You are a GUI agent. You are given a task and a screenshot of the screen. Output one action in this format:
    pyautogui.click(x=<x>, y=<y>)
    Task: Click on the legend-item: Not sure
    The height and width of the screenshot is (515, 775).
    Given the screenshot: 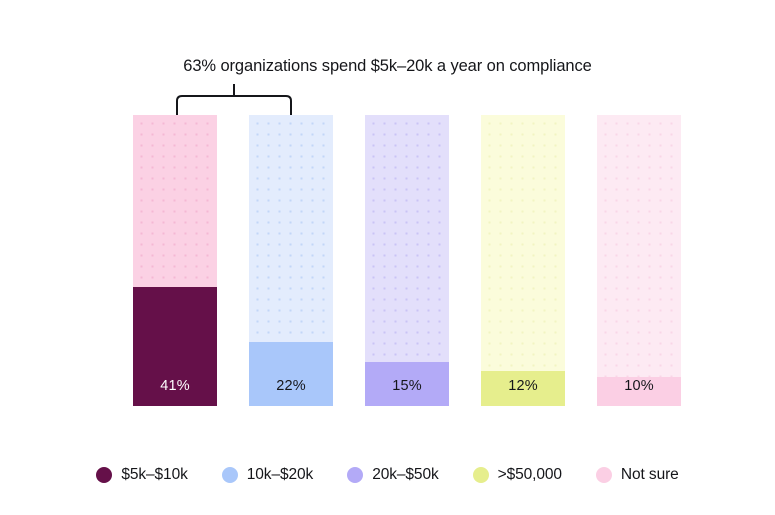 What is the action you would take?
    pyautogui.click(x=637, y=475)
    